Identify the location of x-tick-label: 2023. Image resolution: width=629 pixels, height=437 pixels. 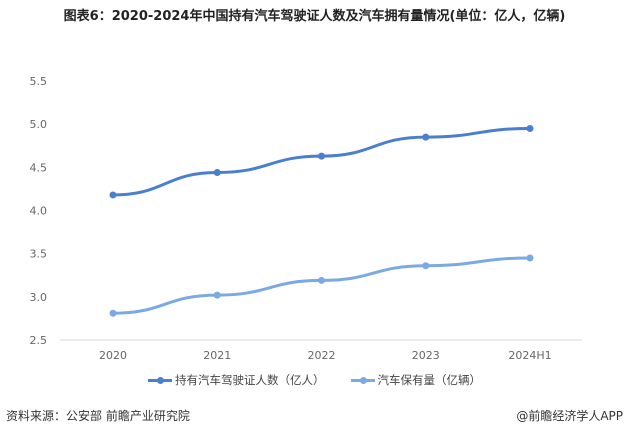
(426, 355).